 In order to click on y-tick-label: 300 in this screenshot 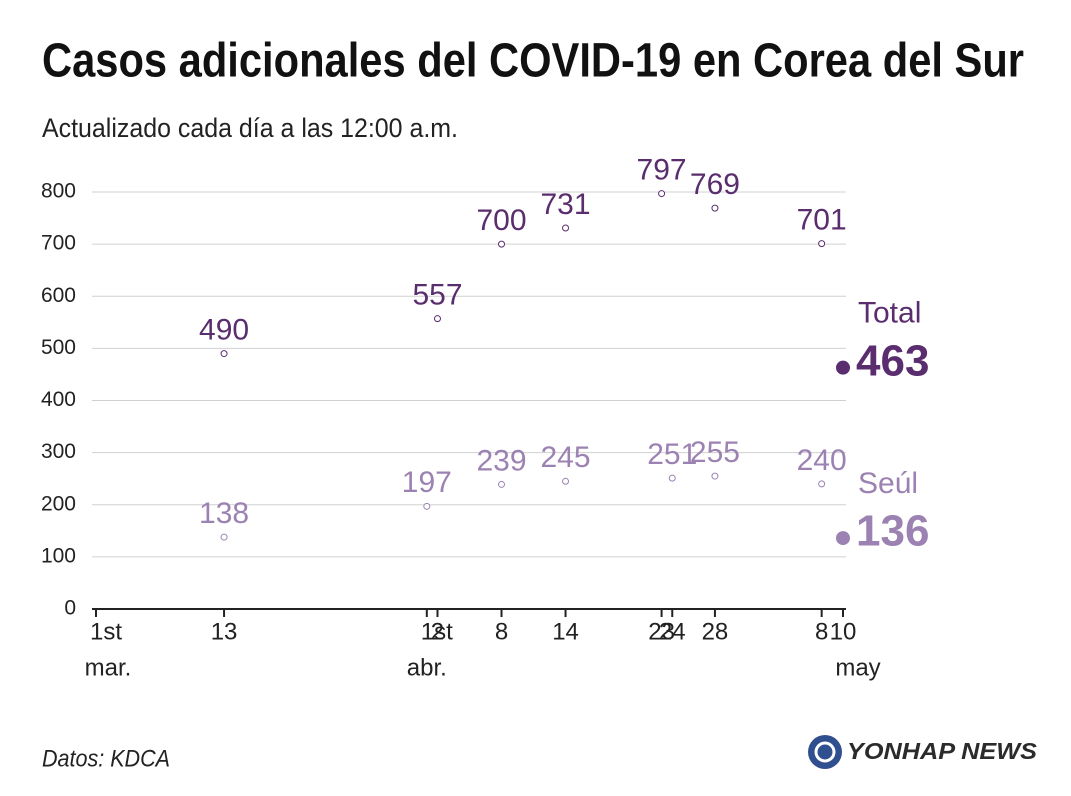, I will do `click(58, 451)`.